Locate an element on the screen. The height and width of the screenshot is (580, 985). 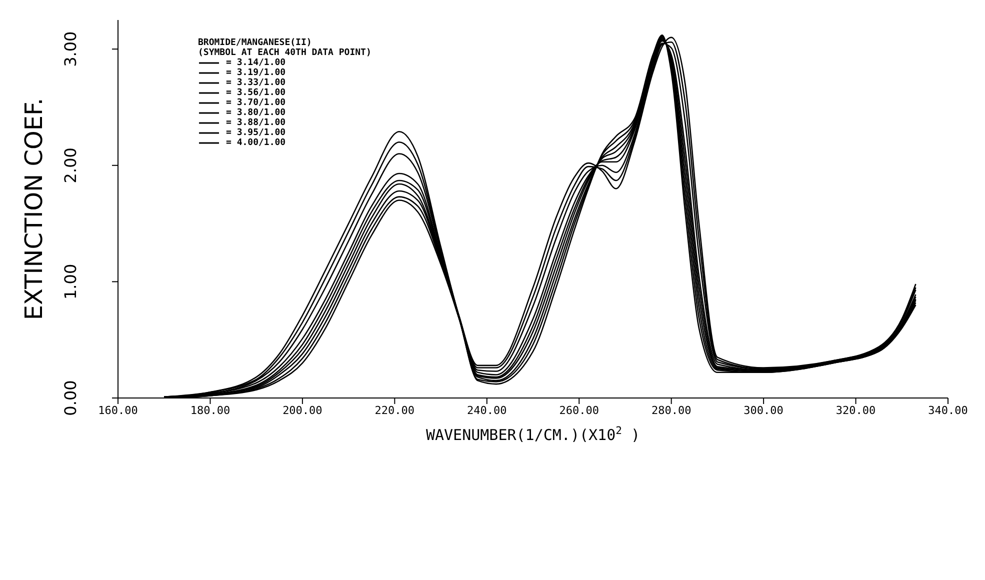
legend-label: = 3.19/1.00 is located at coordinates (256, 73).